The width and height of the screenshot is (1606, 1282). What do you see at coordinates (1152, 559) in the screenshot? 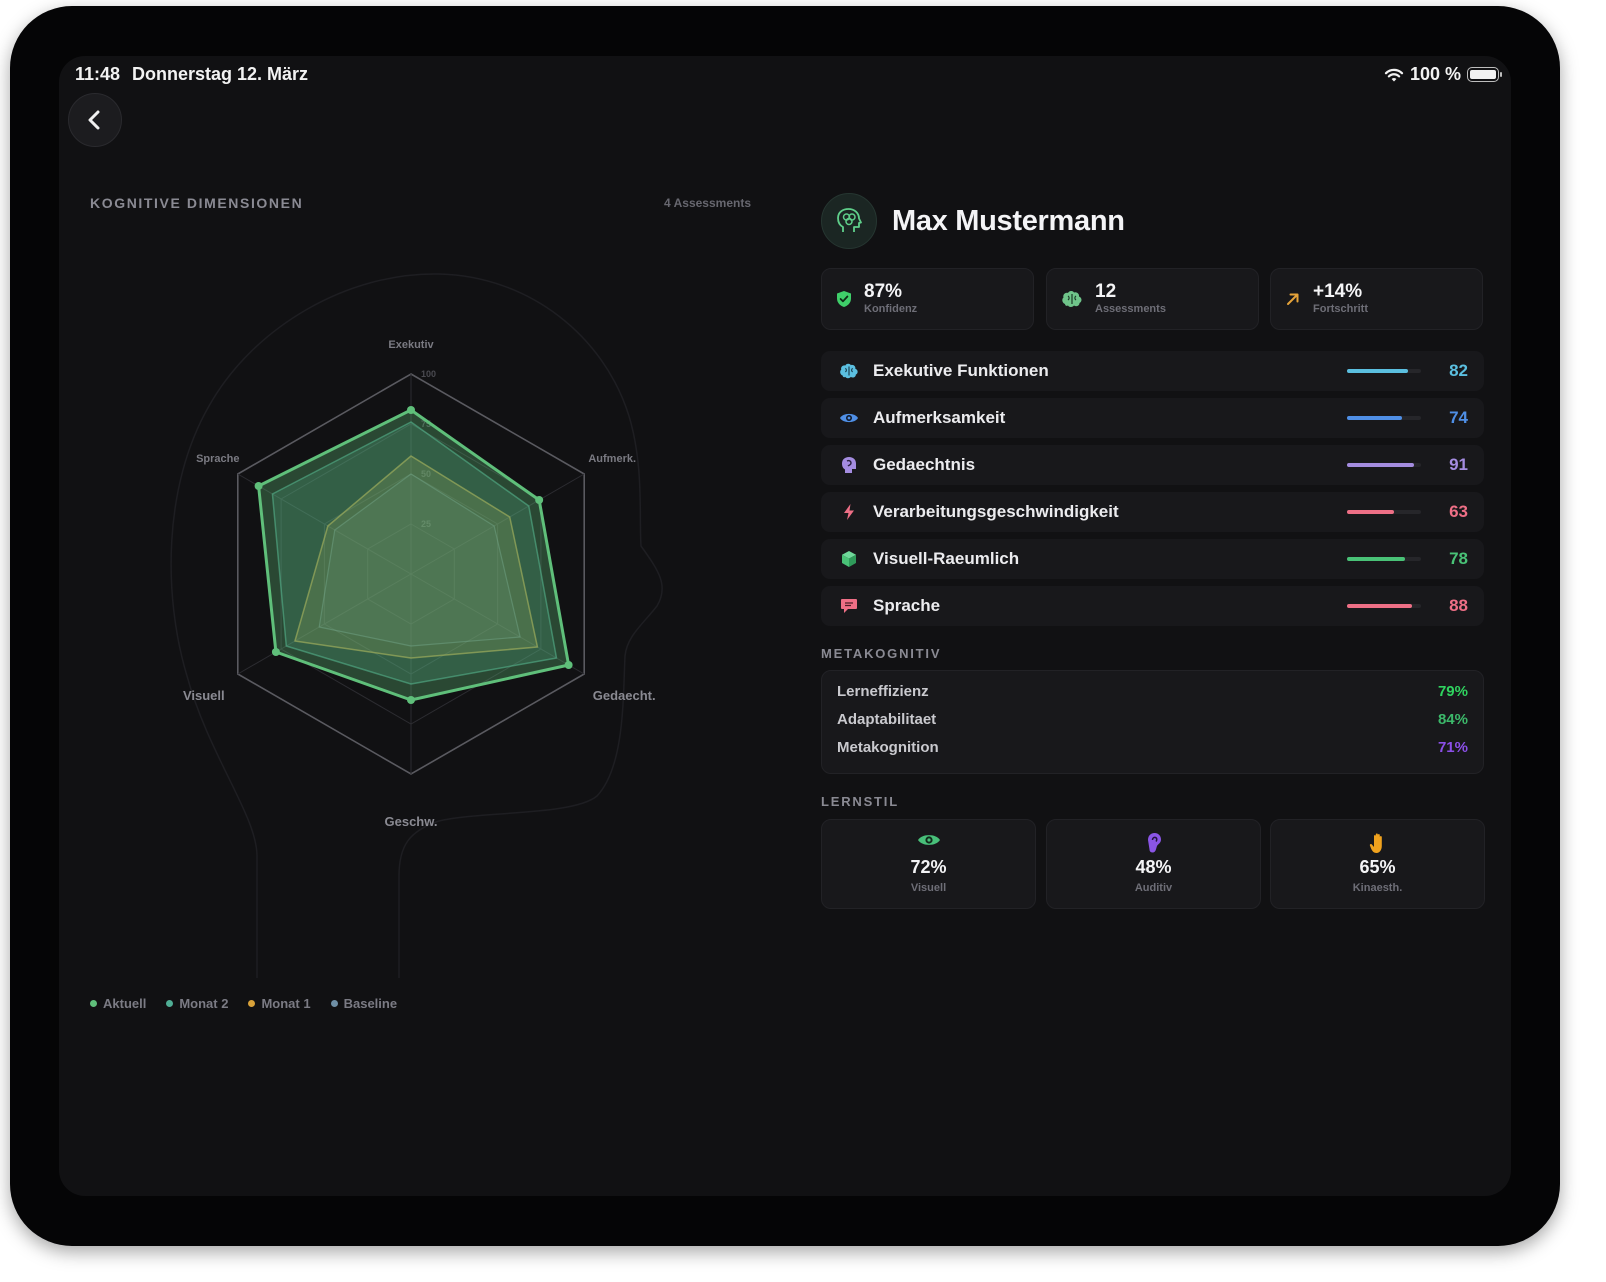
I see `dimension-row-visuospatial: Visuell-Raeumlich 78` at bounding box center [1152, 559].